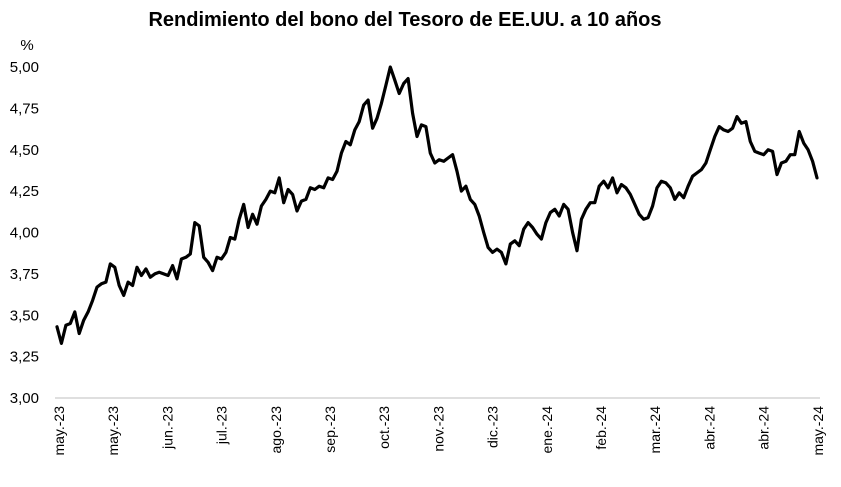 The image size is (841, 487). Describe the element at coordinates (167, 428) in the screenshot. I see `x-tick-label: jun.-23` at that location.